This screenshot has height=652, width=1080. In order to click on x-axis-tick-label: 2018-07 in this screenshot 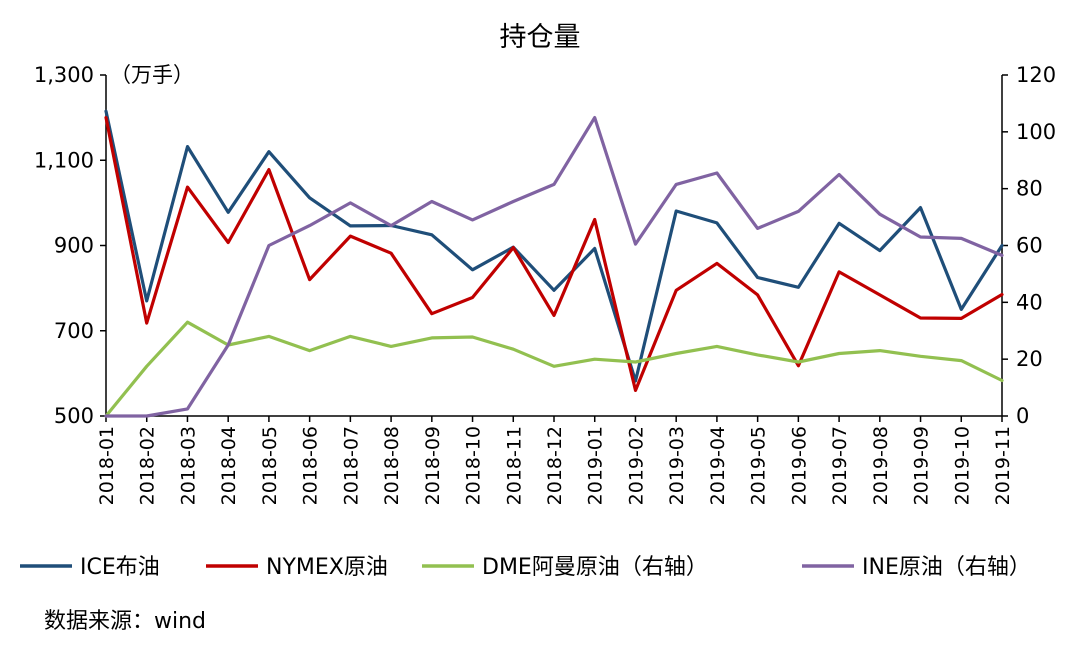, I will do `click(351, 465)`.